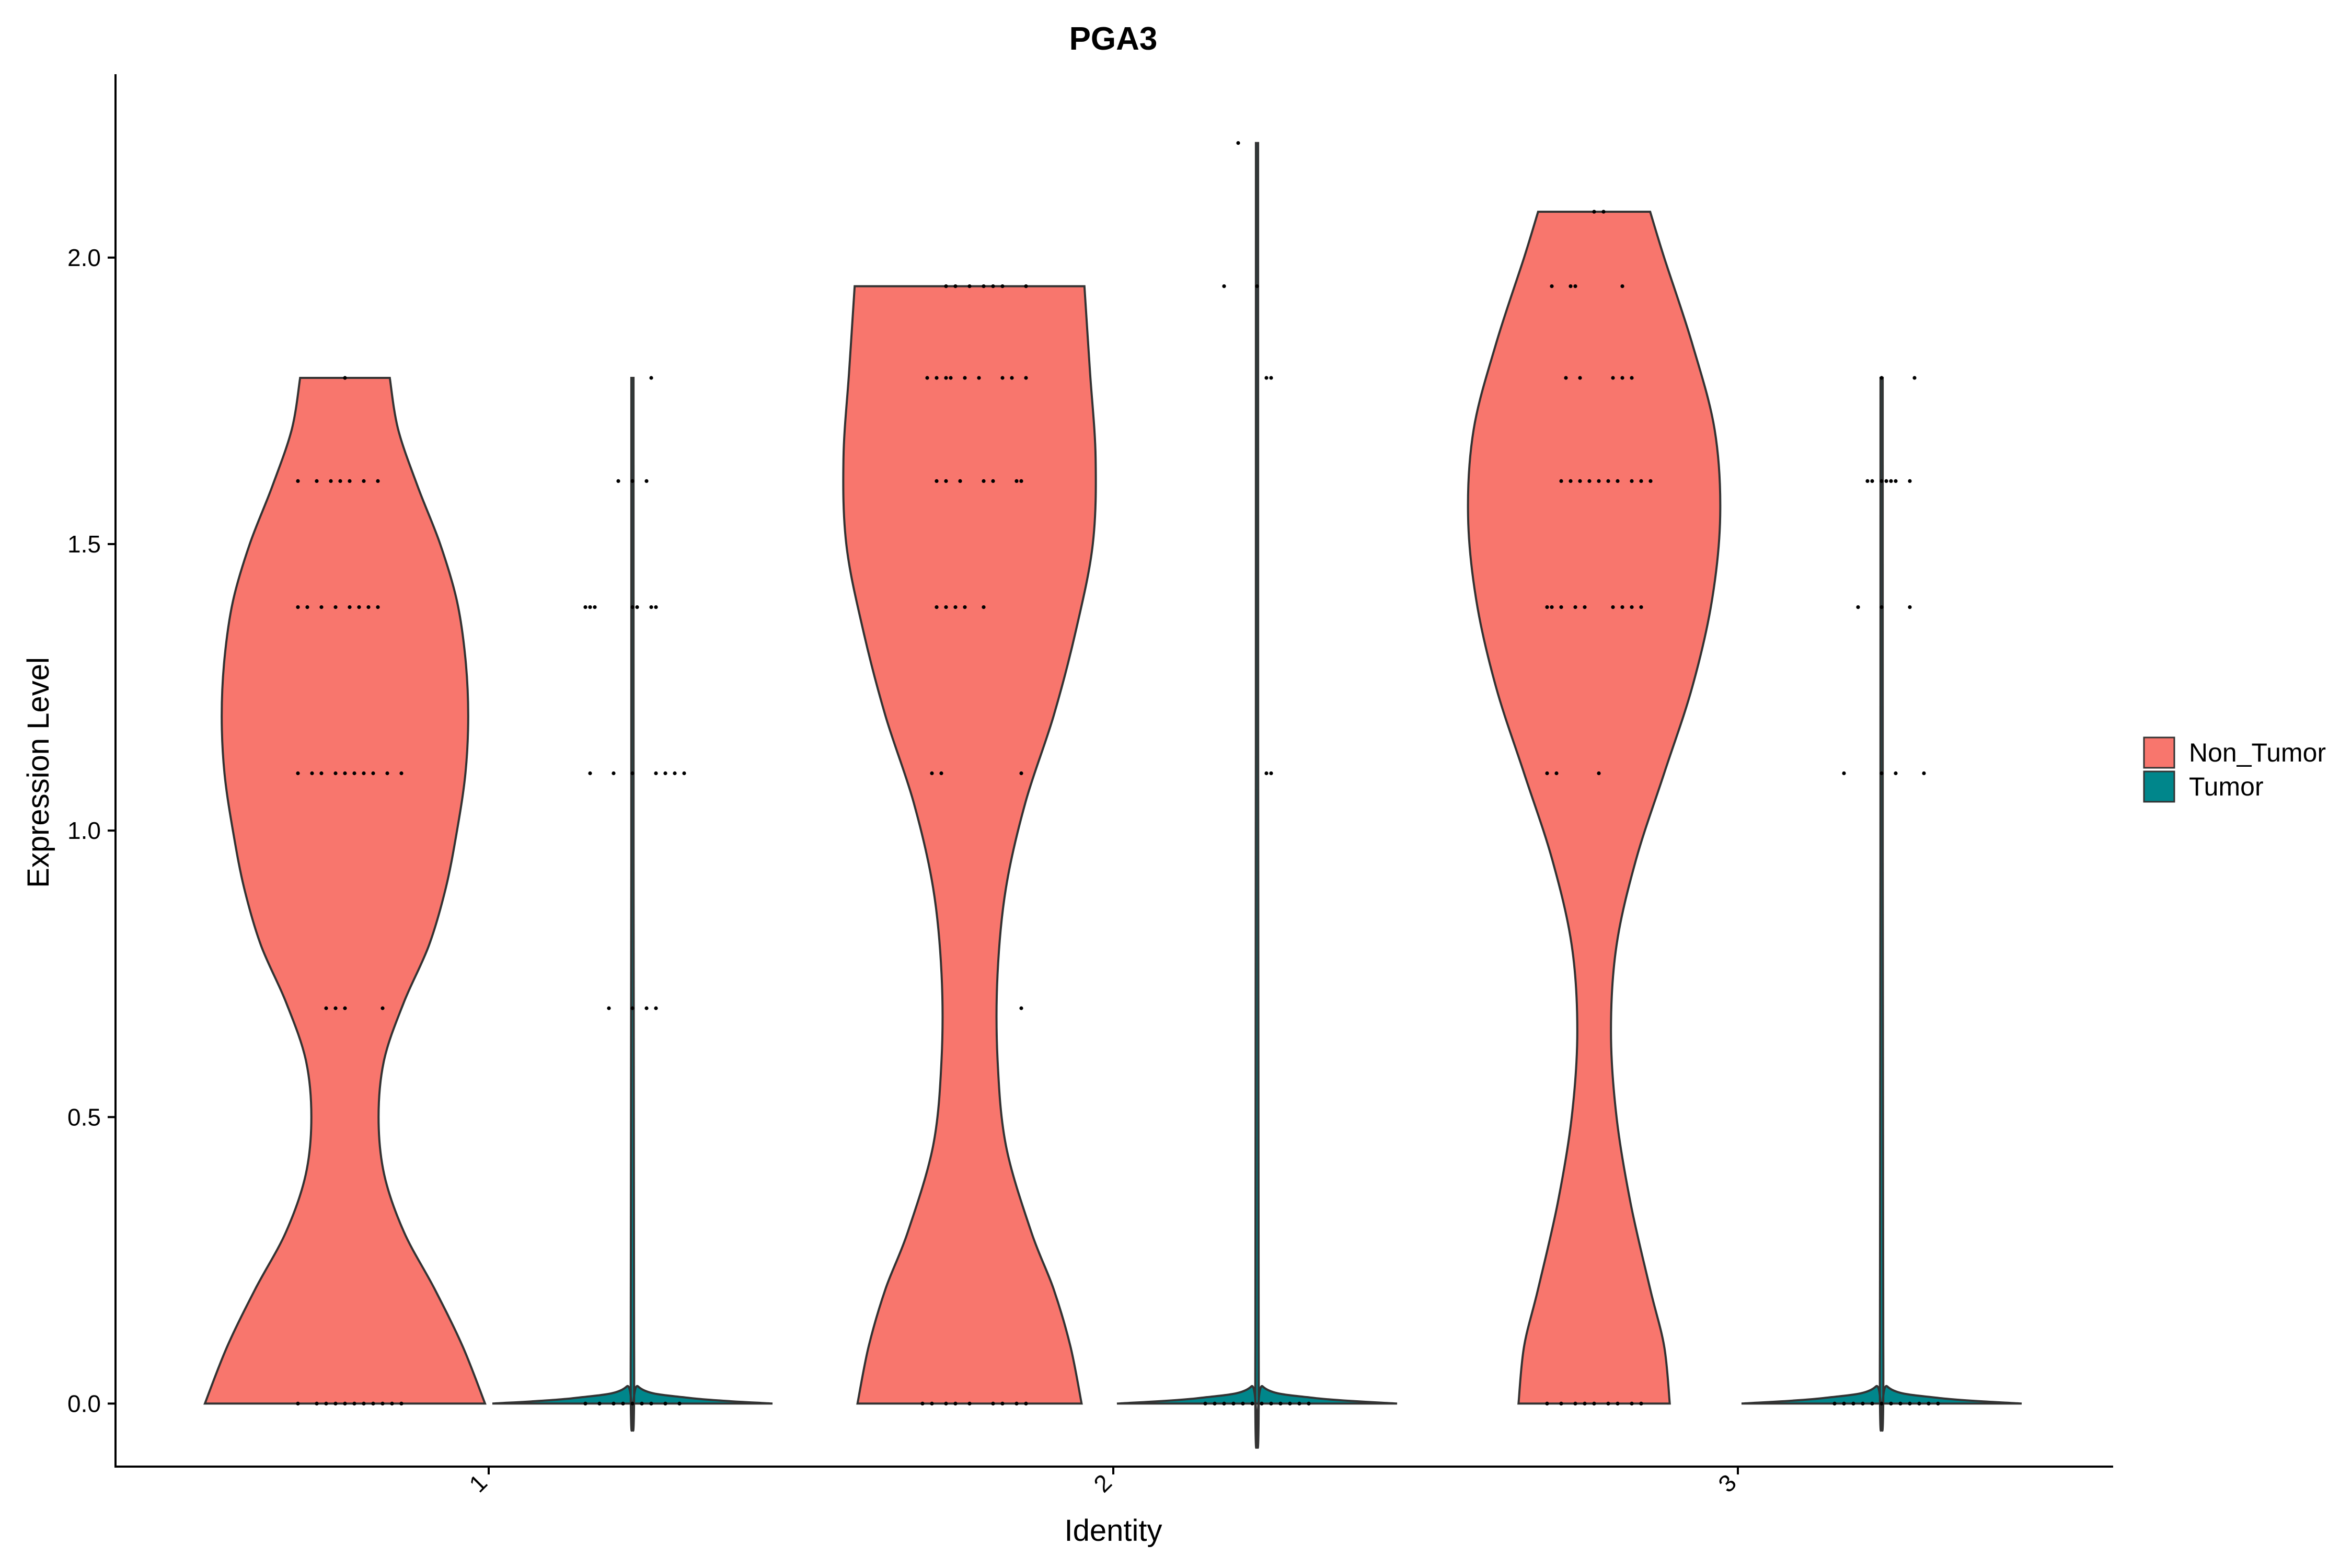 Image resolution: width=2352 pixels, height=1568 pixels. What do you see at coordinates (2257, 752) in the screenshot?
I see `legend-label-non-tumor: Non_Tumor` at bounding box center [2257, 752].